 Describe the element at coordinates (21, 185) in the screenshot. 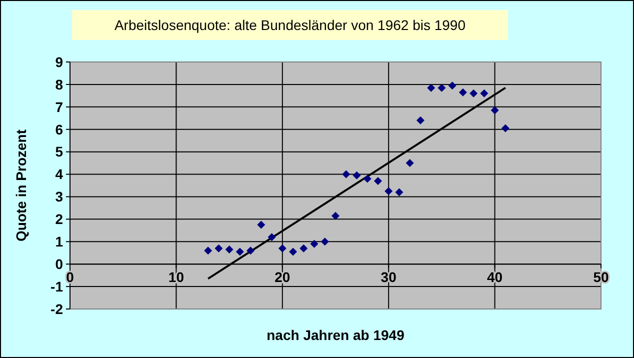

I see `y-axis-title: Quote in Prozent` at that location.